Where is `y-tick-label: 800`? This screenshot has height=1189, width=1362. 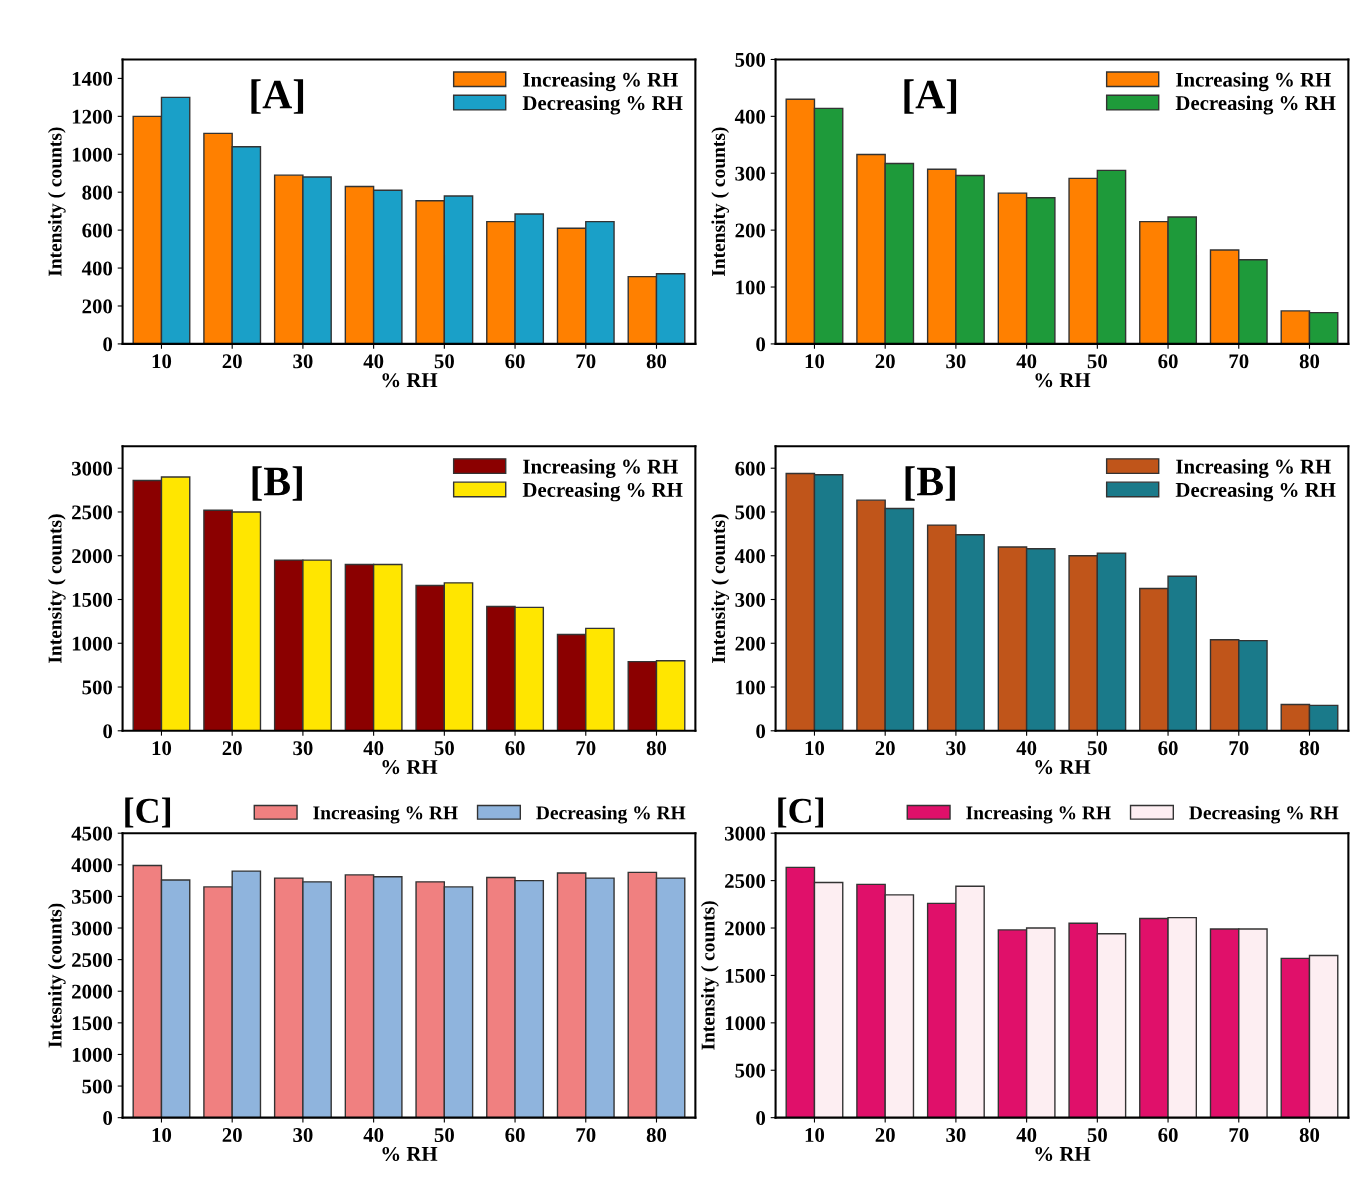
y-tick-label: 800 is located at coordinates (97, 192).